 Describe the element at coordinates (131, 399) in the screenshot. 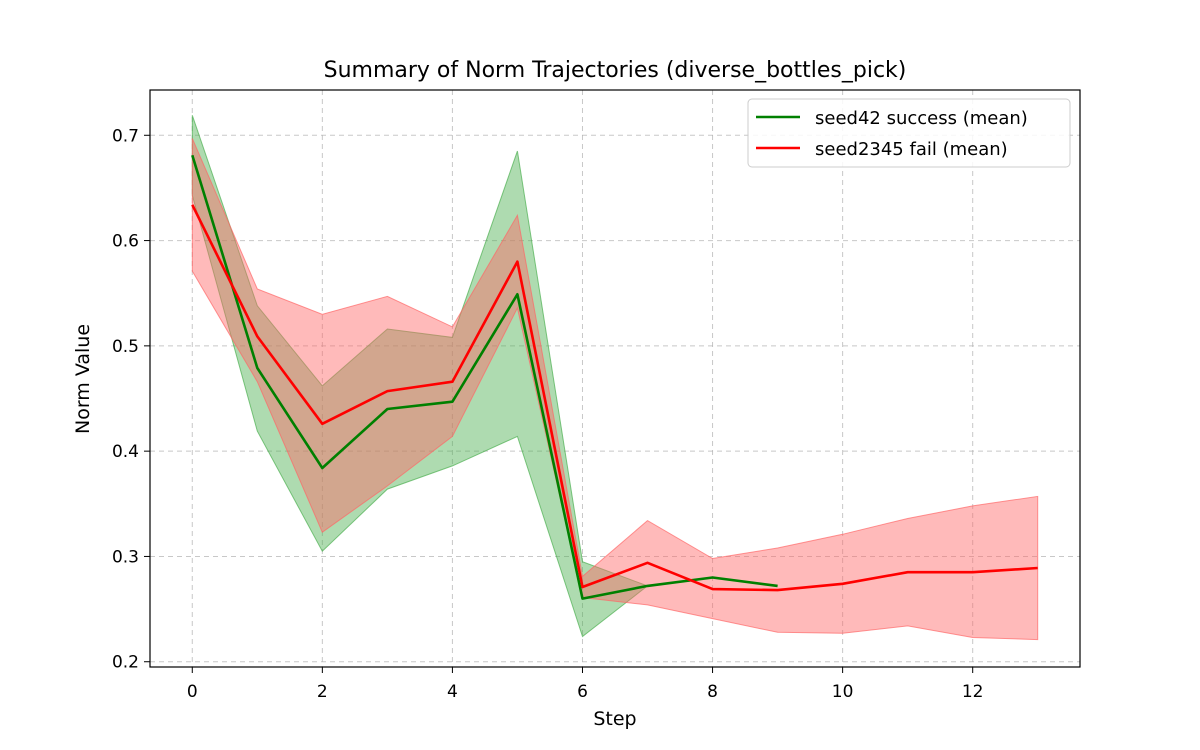

I see `y-axis-ticks: 0.2 0.3 0.4 0.5 0.6 0.7` at that location.